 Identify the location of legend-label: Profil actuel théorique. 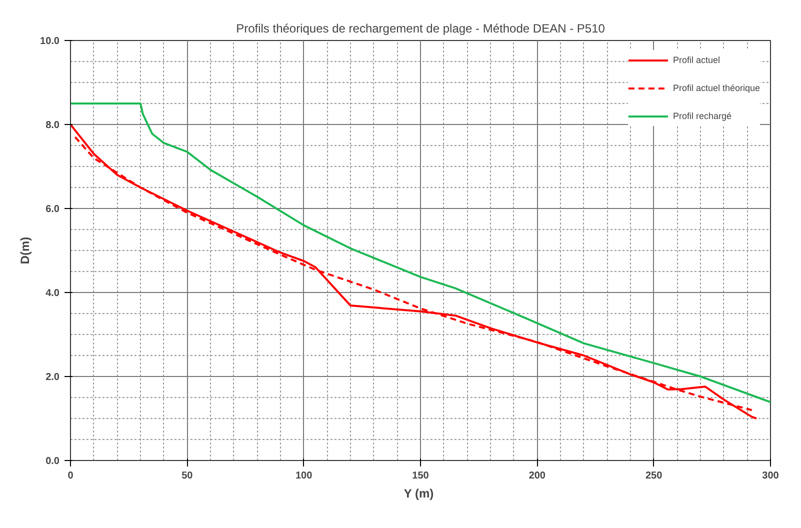
(716, 88).